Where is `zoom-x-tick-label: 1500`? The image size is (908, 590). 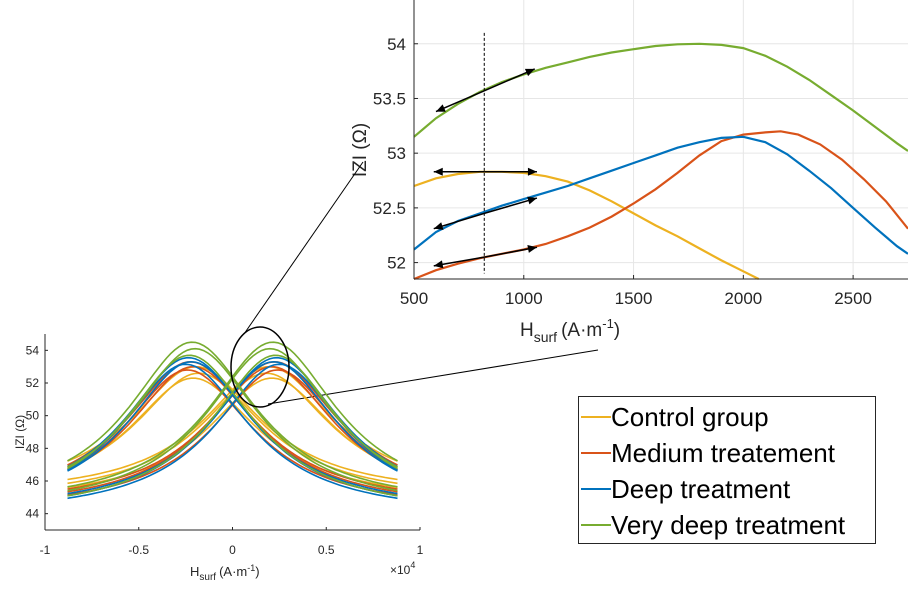
zoom-x-tick-label: 1500 is located at coordinates (634, 298).